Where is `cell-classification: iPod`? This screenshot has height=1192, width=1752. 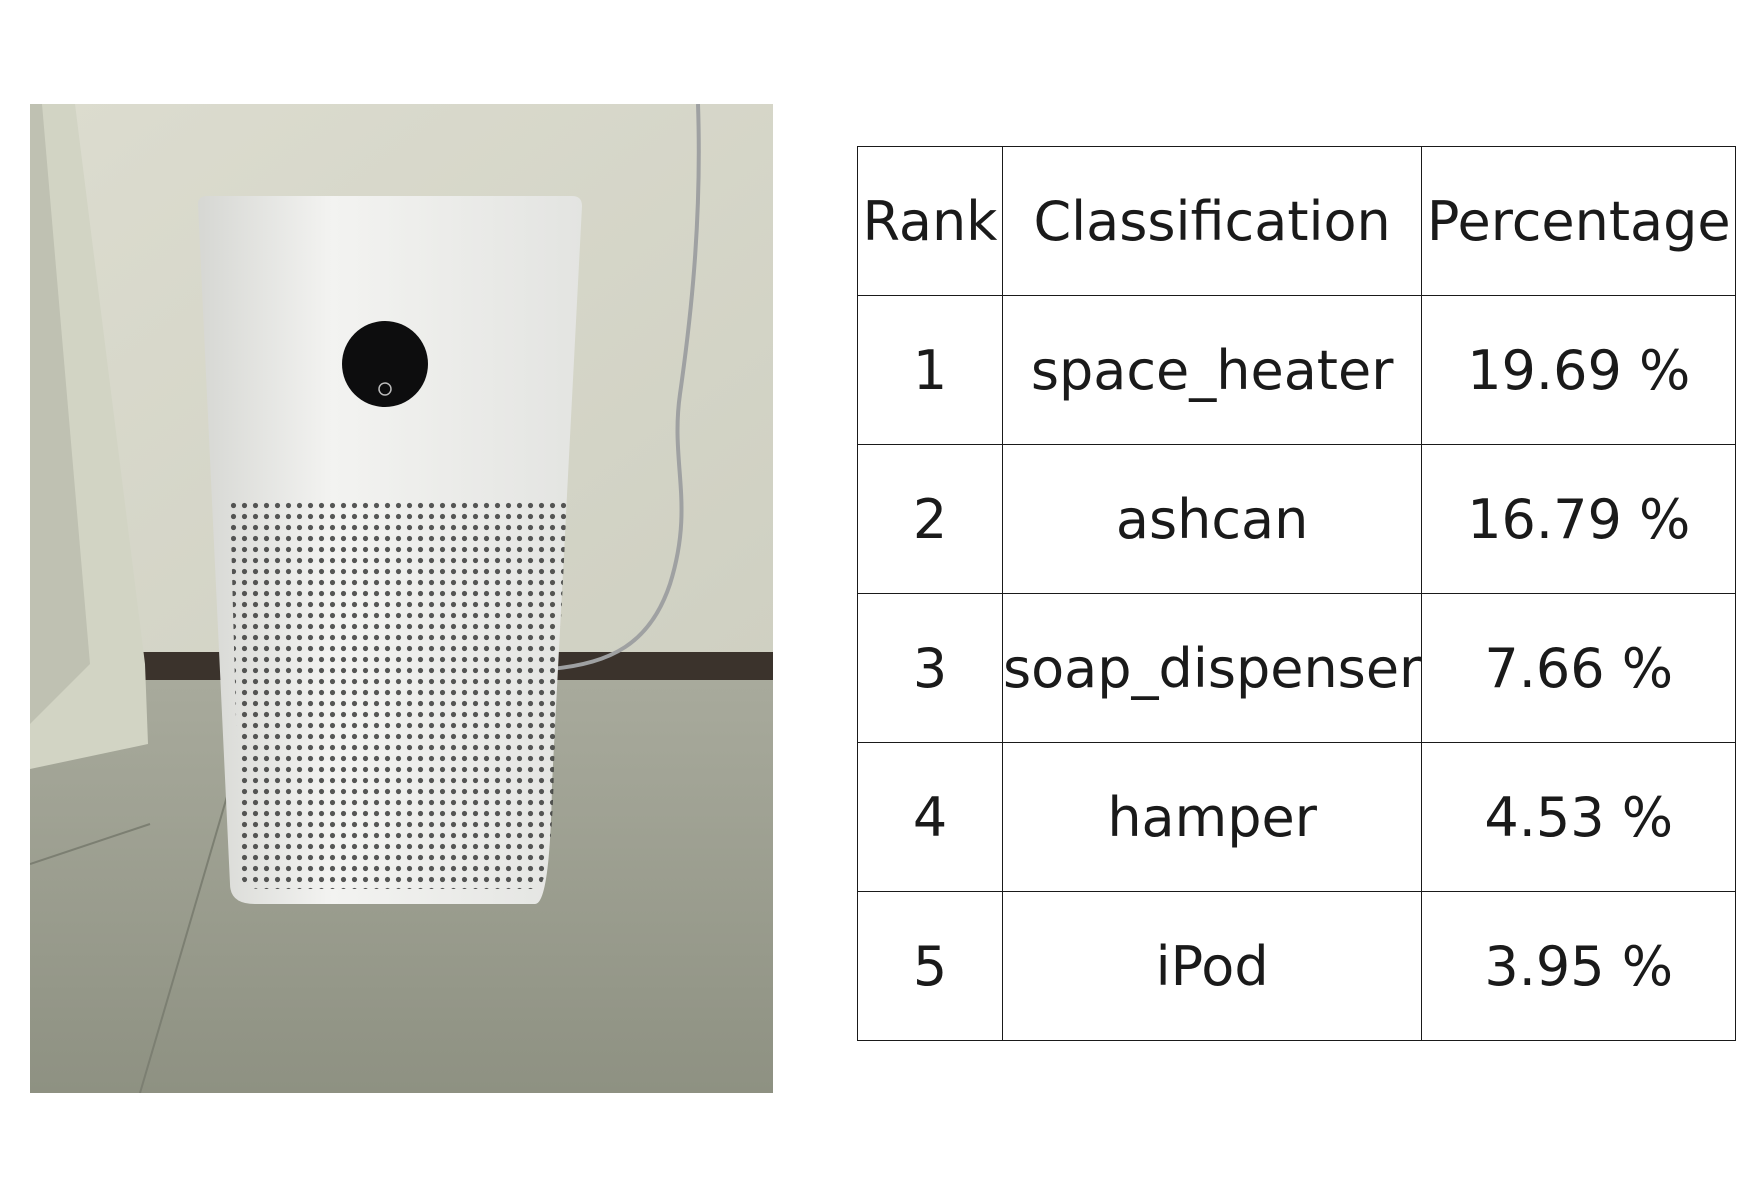 cell-classification: iPod is located at coordinates (1212, 966).